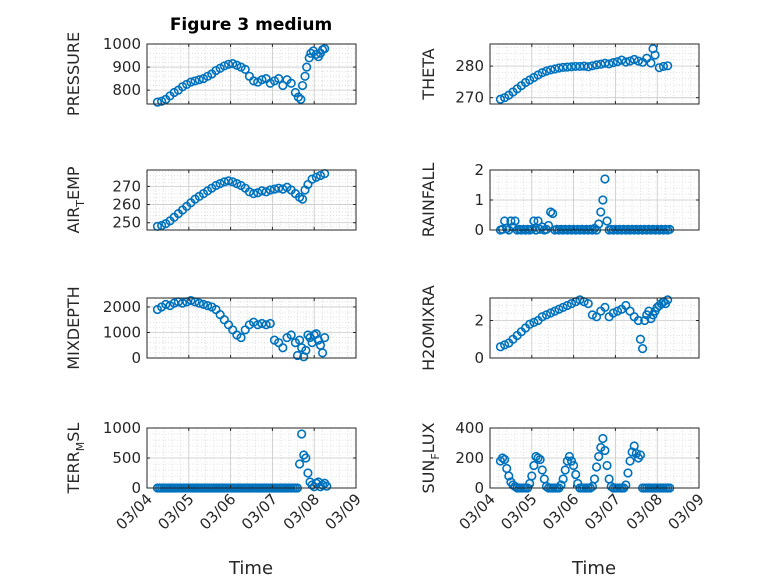  Describe the element at coordinates (126, 186) in the screenshot. I see `y-tick-label-2-2: 270` at that location.